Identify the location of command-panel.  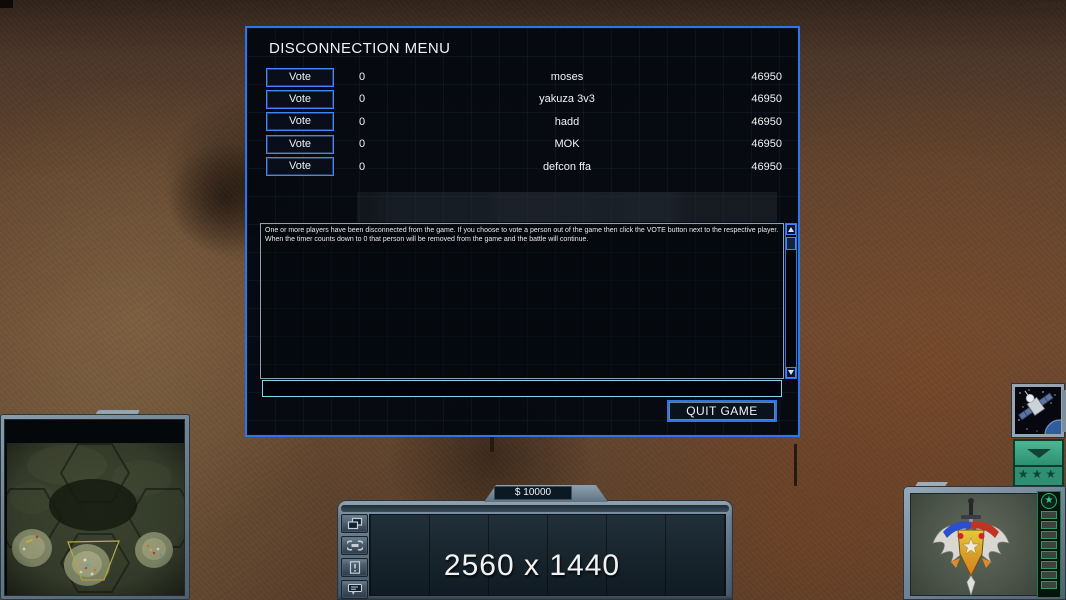
(547, 555).